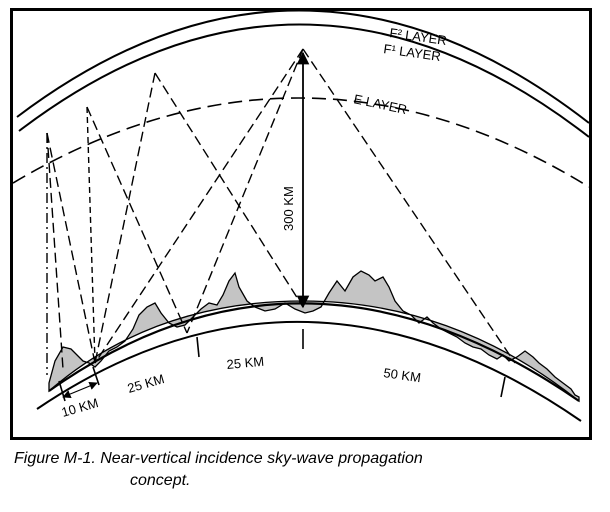 This screenshot has width=610, height=512. I want to click on distance-ticks, so click(282, 365).